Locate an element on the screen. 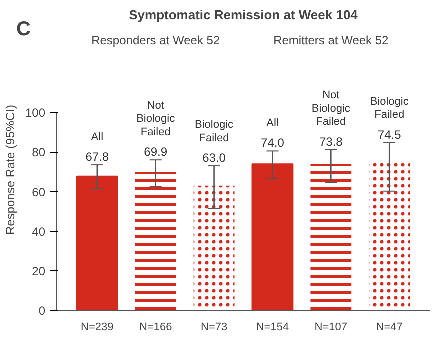 This screenshot has height=344, width=447. y-tick-label: 60 is located at coordinates (39, 192).